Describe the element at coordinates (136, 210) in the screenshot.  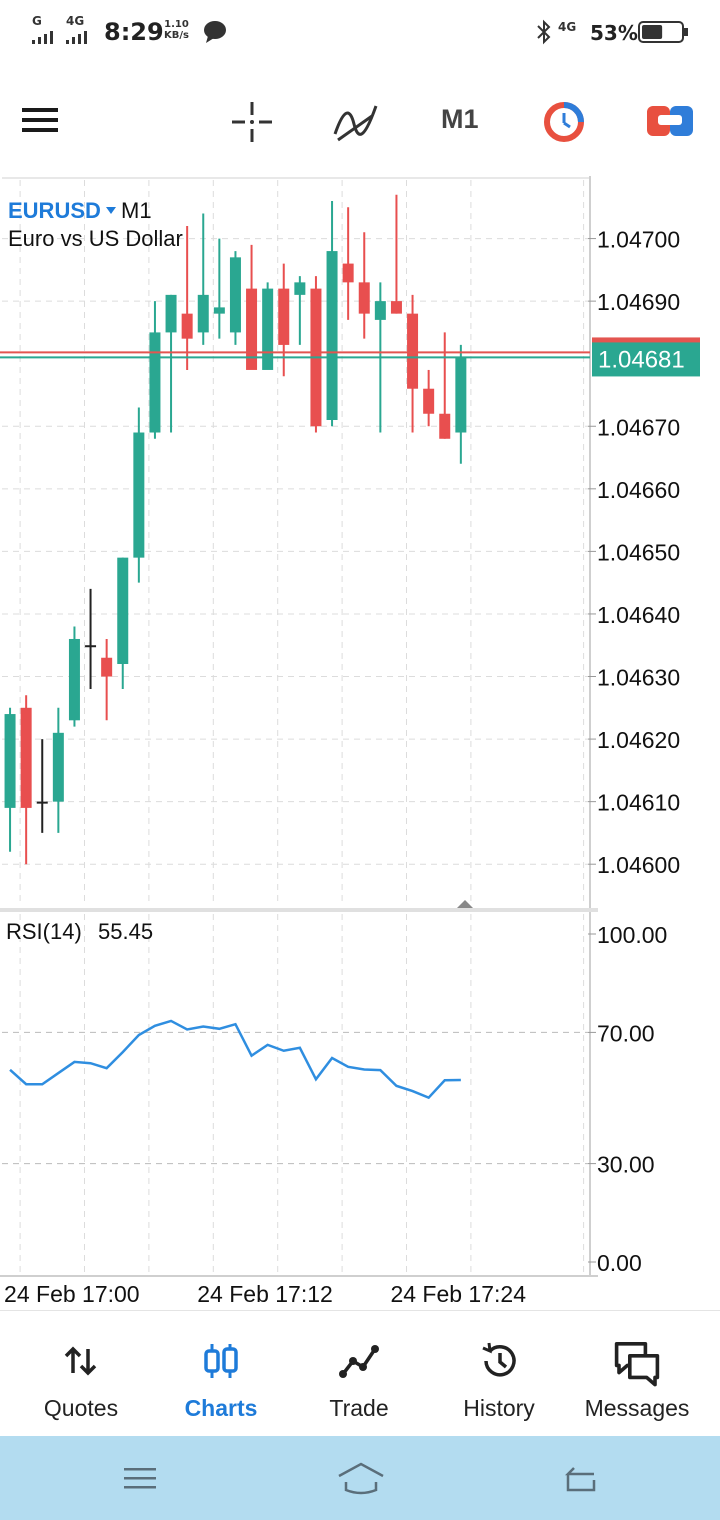
I see `symbol-timeframe-label: M1` at that location.